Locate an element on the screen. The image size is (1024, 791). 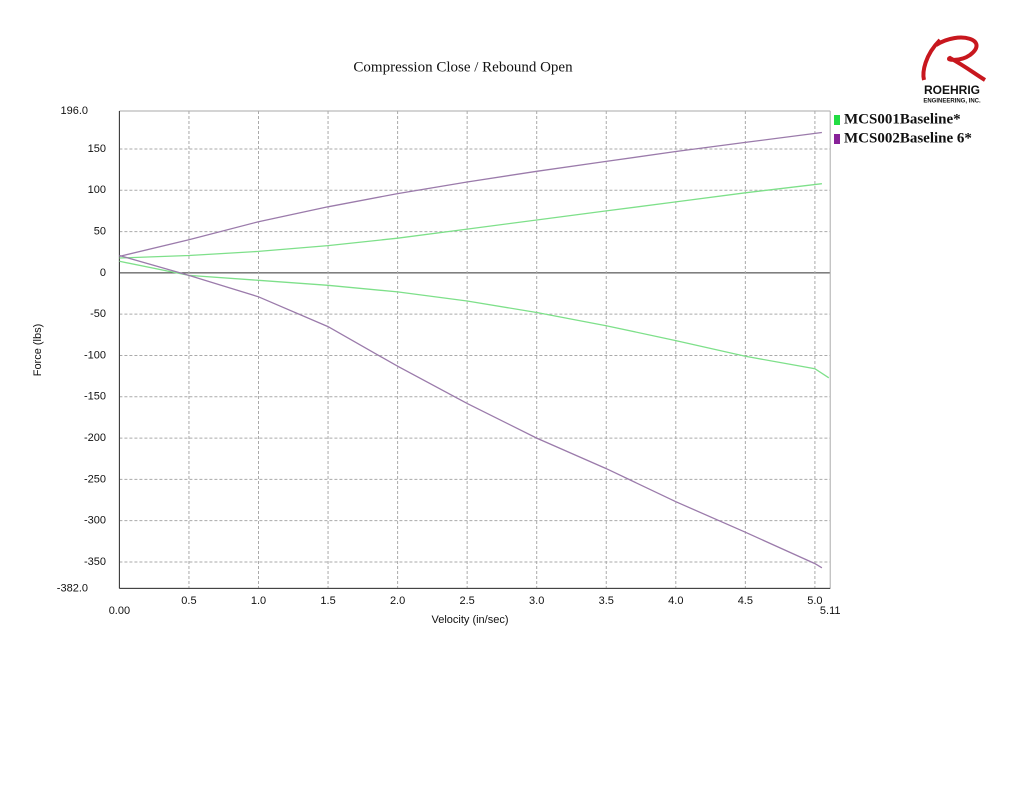
x-tick-label: 3.0 is located at coordinates (536, 601).